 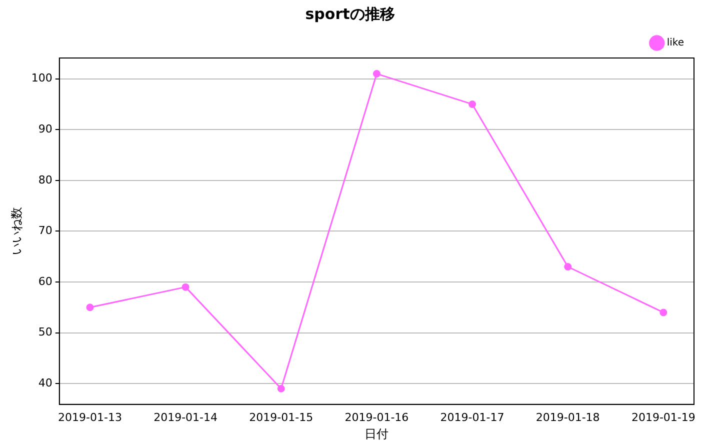 I want to click on y-tick-label: 90, so click(x=45, y=129).